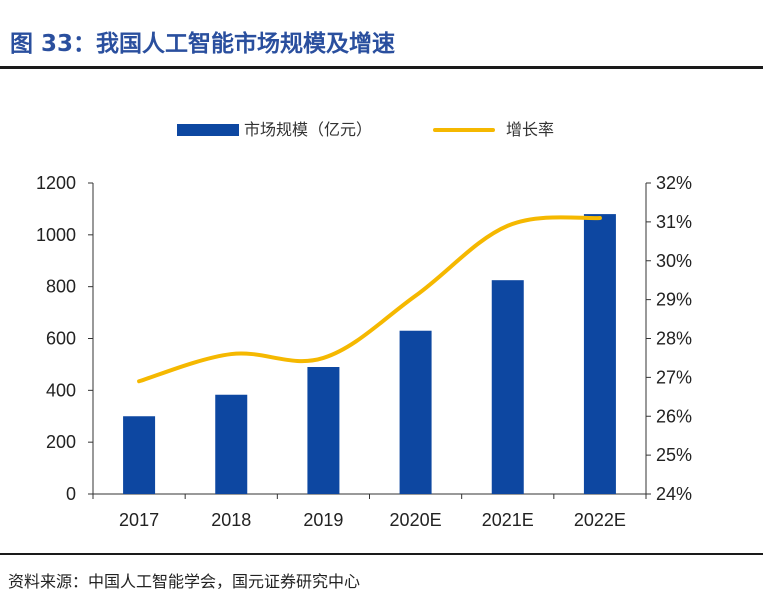 The width and height of the screenshot is (763, 607). Describe the element at coordinates (381, 554) in the screenshot. I see `bottom-divider` at that location.